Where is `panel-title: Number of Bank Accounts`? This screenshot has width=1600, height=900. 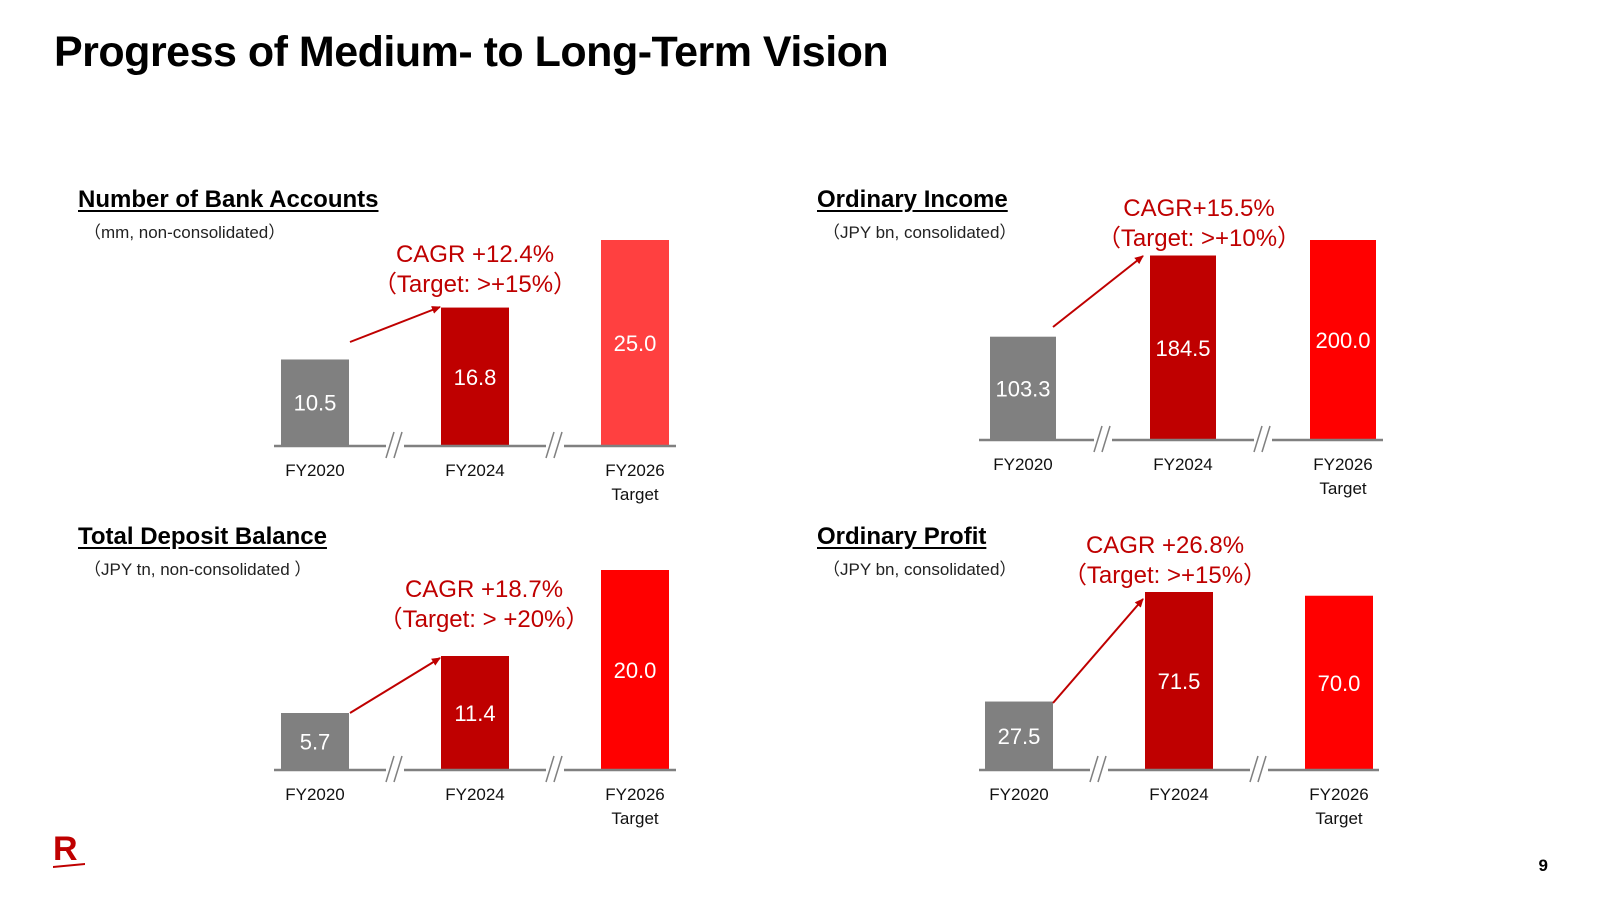
panel-title: Number of Bank Accounts is located at coordinates (228, 199).